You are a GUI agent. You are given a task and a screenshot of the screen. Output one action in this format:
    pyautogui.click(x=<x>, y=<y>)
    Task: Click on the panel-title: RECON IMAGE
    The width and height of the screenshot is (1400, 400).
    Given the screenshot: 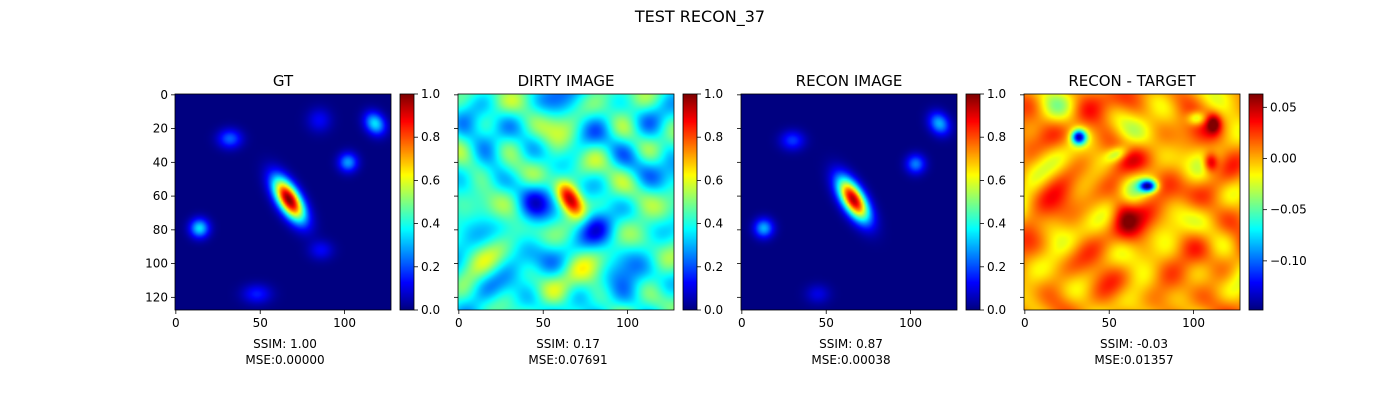 What is the action you would take?
    pyautogui.click(x=849, y=81)
    